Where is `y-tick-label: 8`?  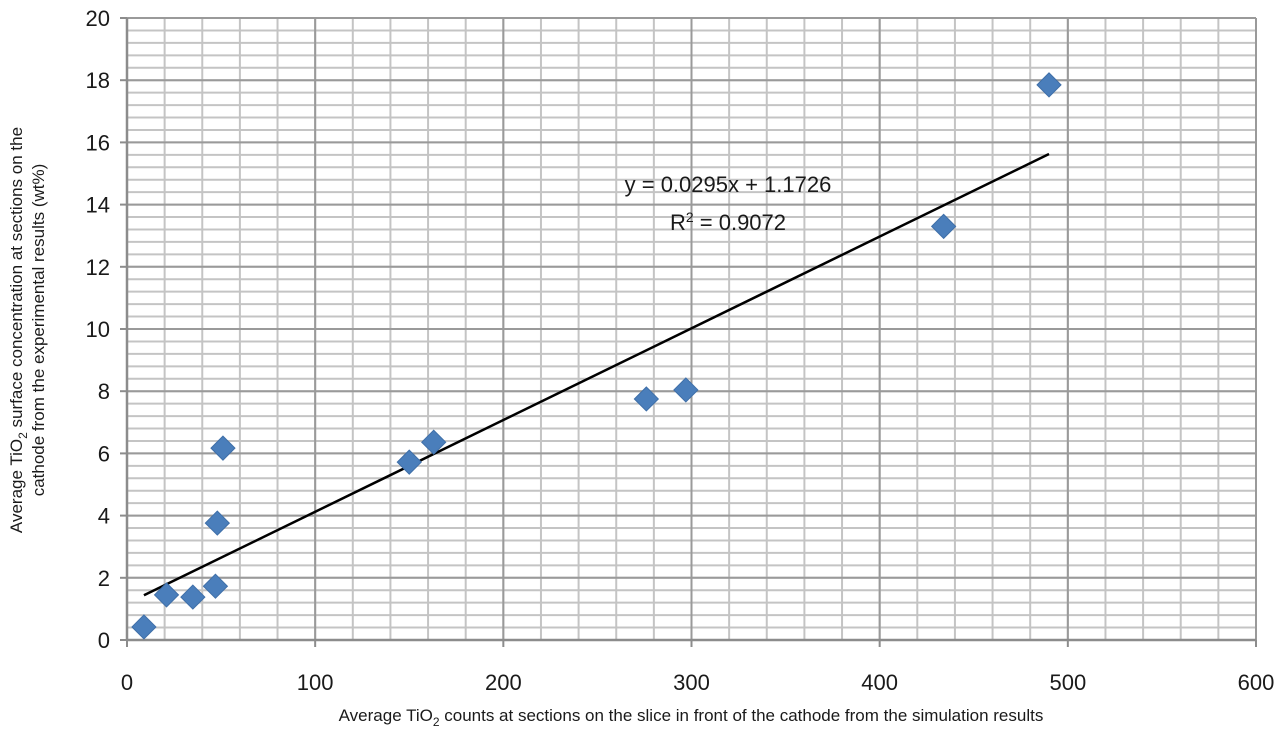
y-tick-label: 8 is located at coordinates (104, 391).